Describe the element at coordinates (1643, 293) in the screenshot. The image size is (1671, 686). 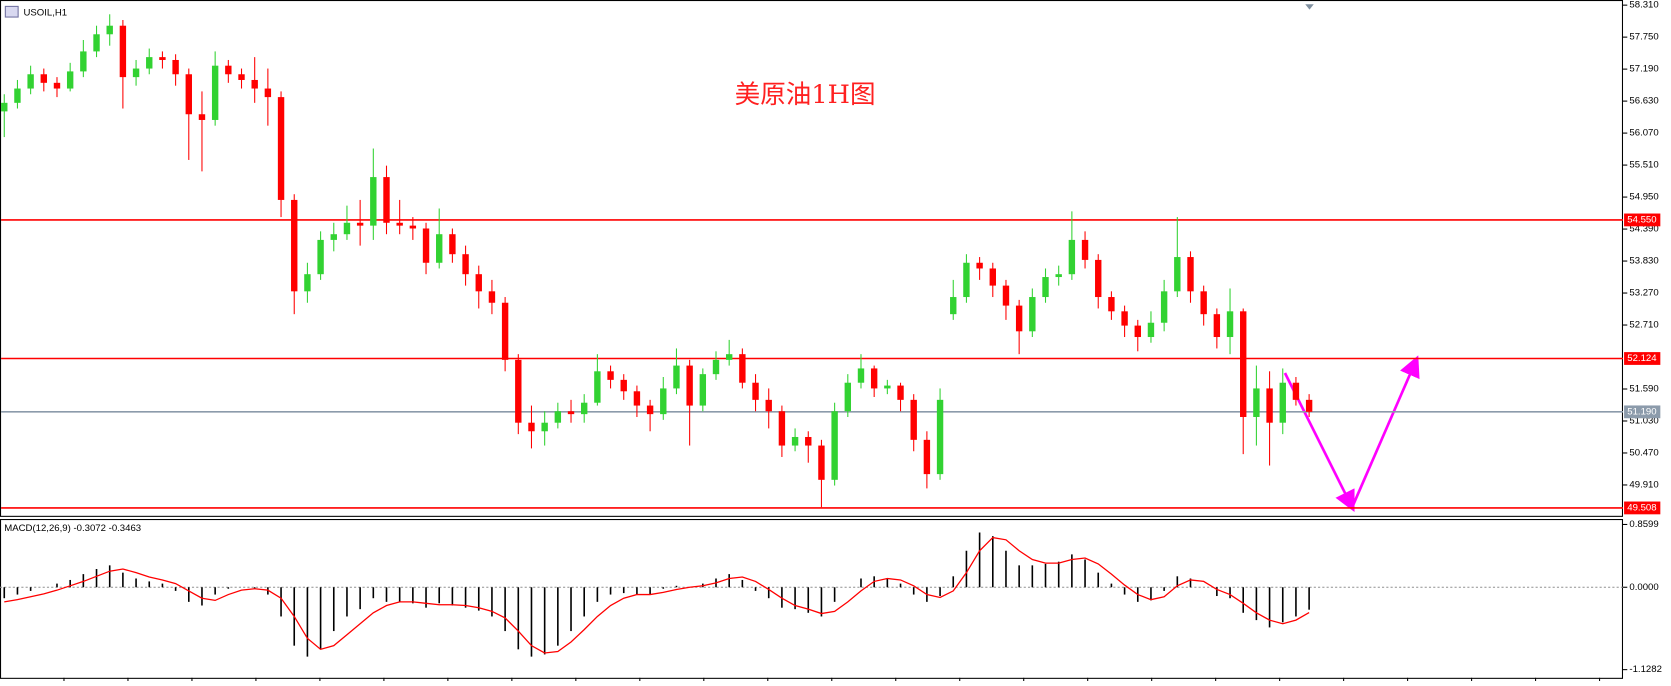
I see `y-tick-label: 53.270` at that location.